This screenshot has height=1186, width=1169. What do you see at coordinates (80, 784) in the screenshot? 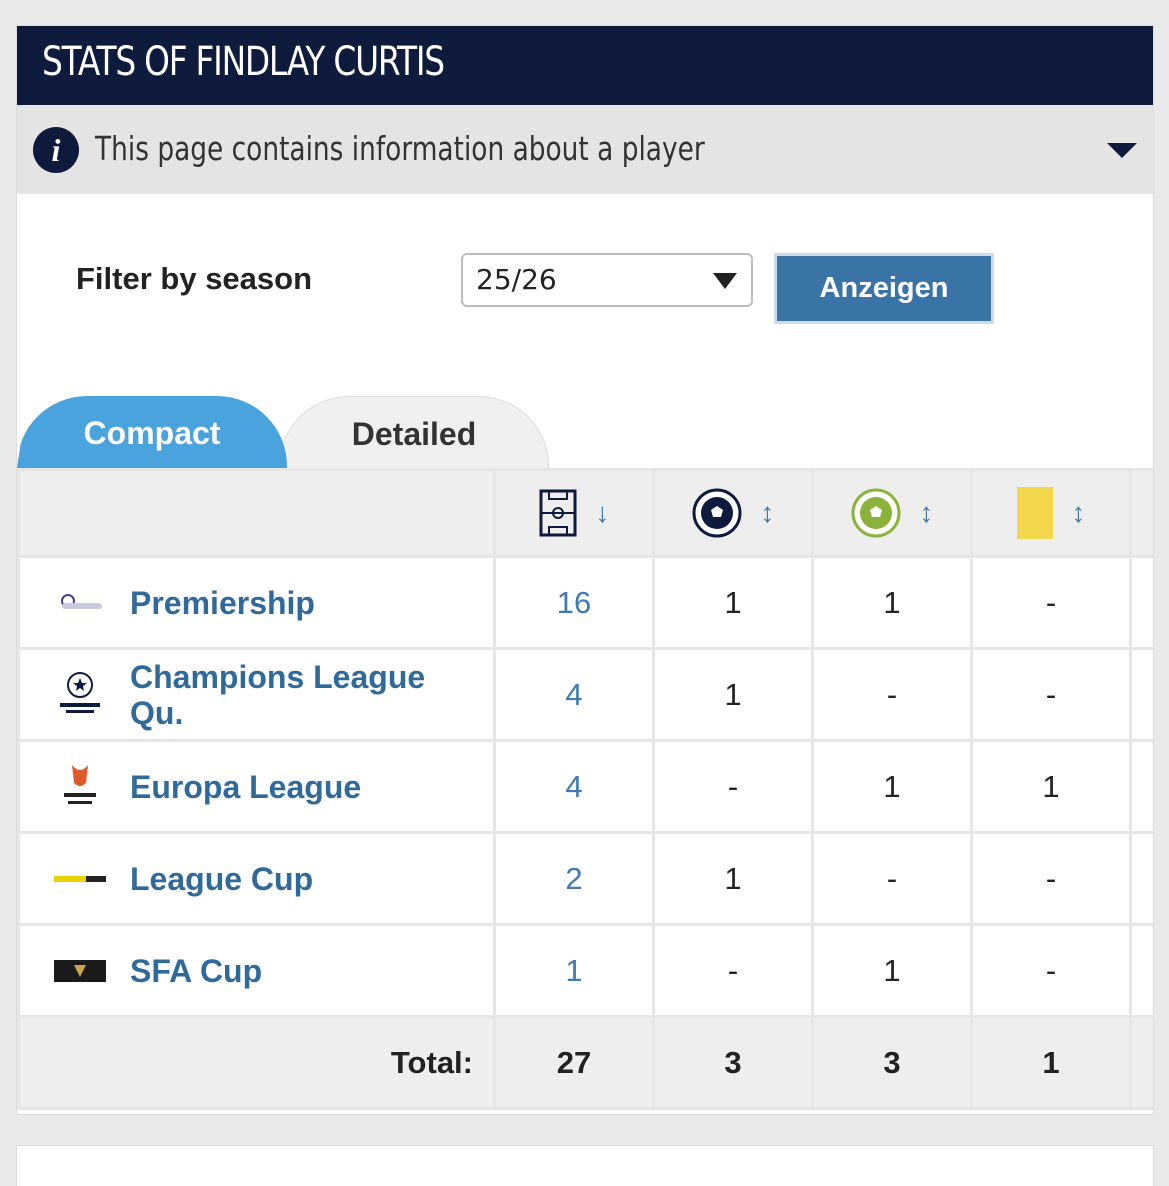
I see `europa-league-logo` at bounding box center [80, 784].